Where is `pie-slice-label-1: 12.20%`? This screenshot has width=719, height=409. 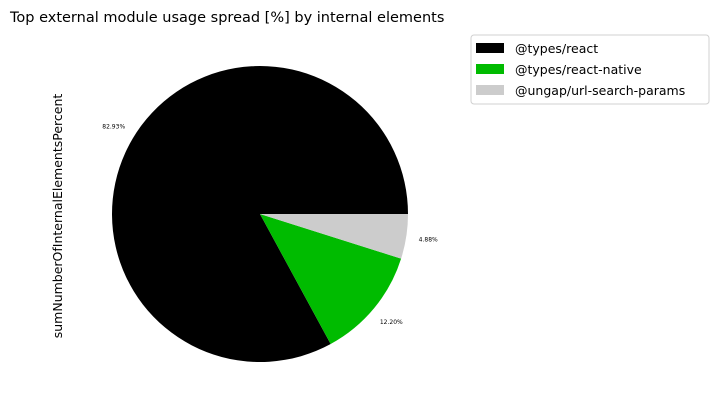
pie-slice-label-1: 12.20% is located at coordinates (391, 322).